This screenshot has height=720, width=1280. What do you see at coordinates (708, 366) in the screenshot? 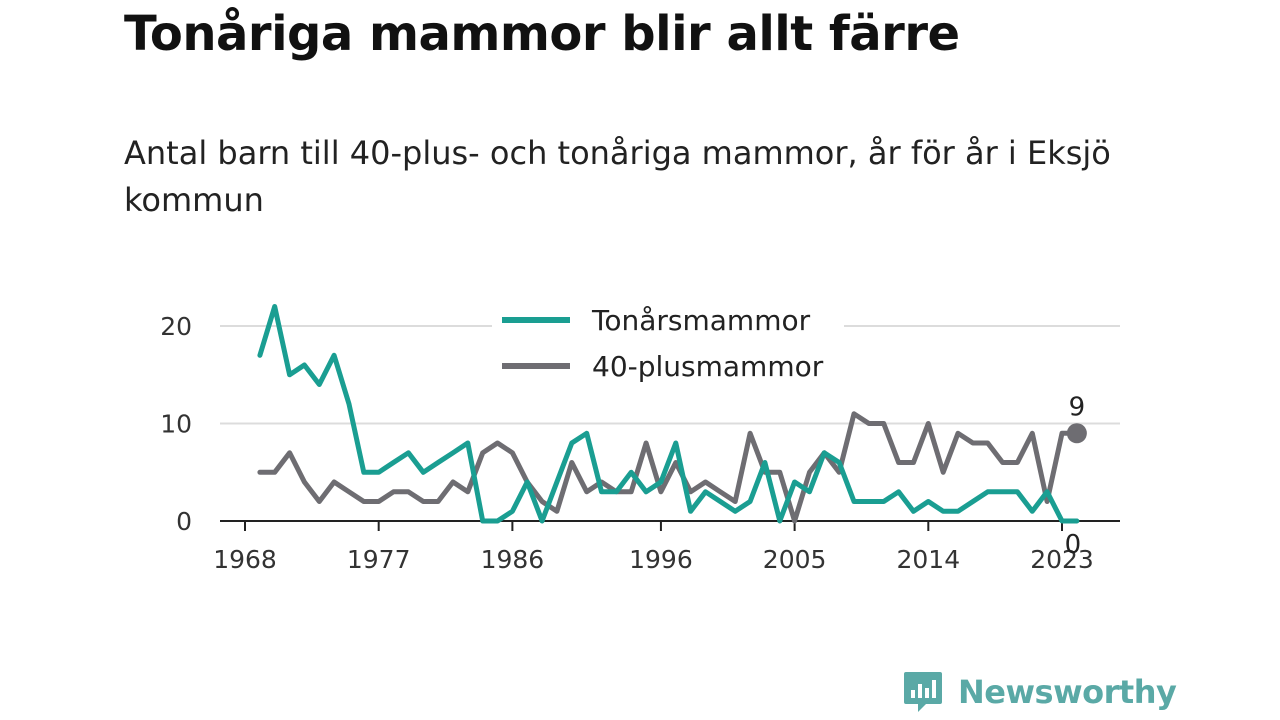
I see `legend-label: 40-plusmammor` at bounding box center [708, 366].